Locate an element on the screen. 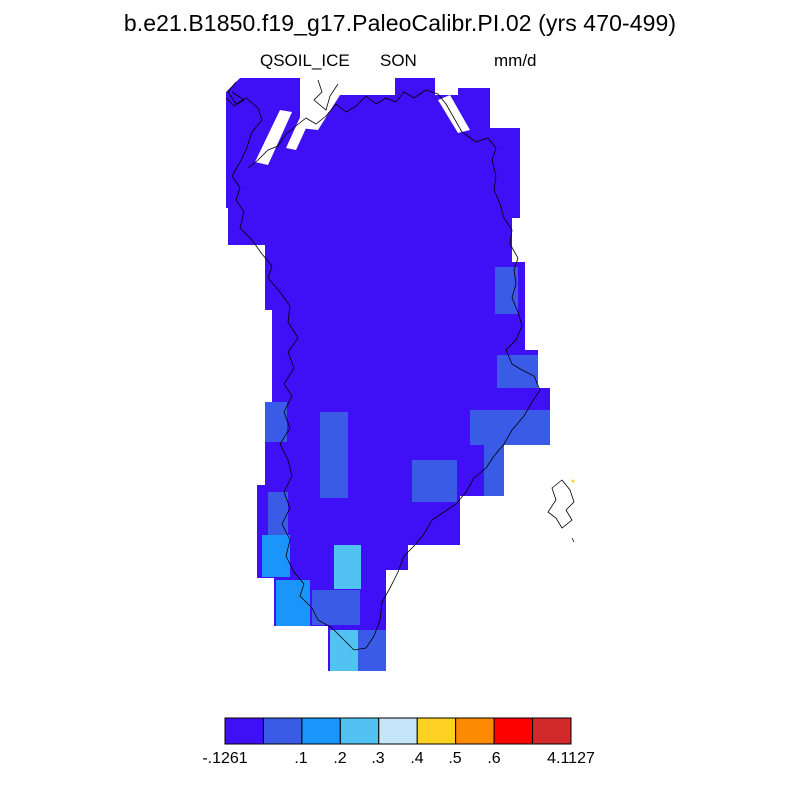 The width and height of the screenshot is (800, 800). units-label: mm/d is located at coordinates (515, 60).